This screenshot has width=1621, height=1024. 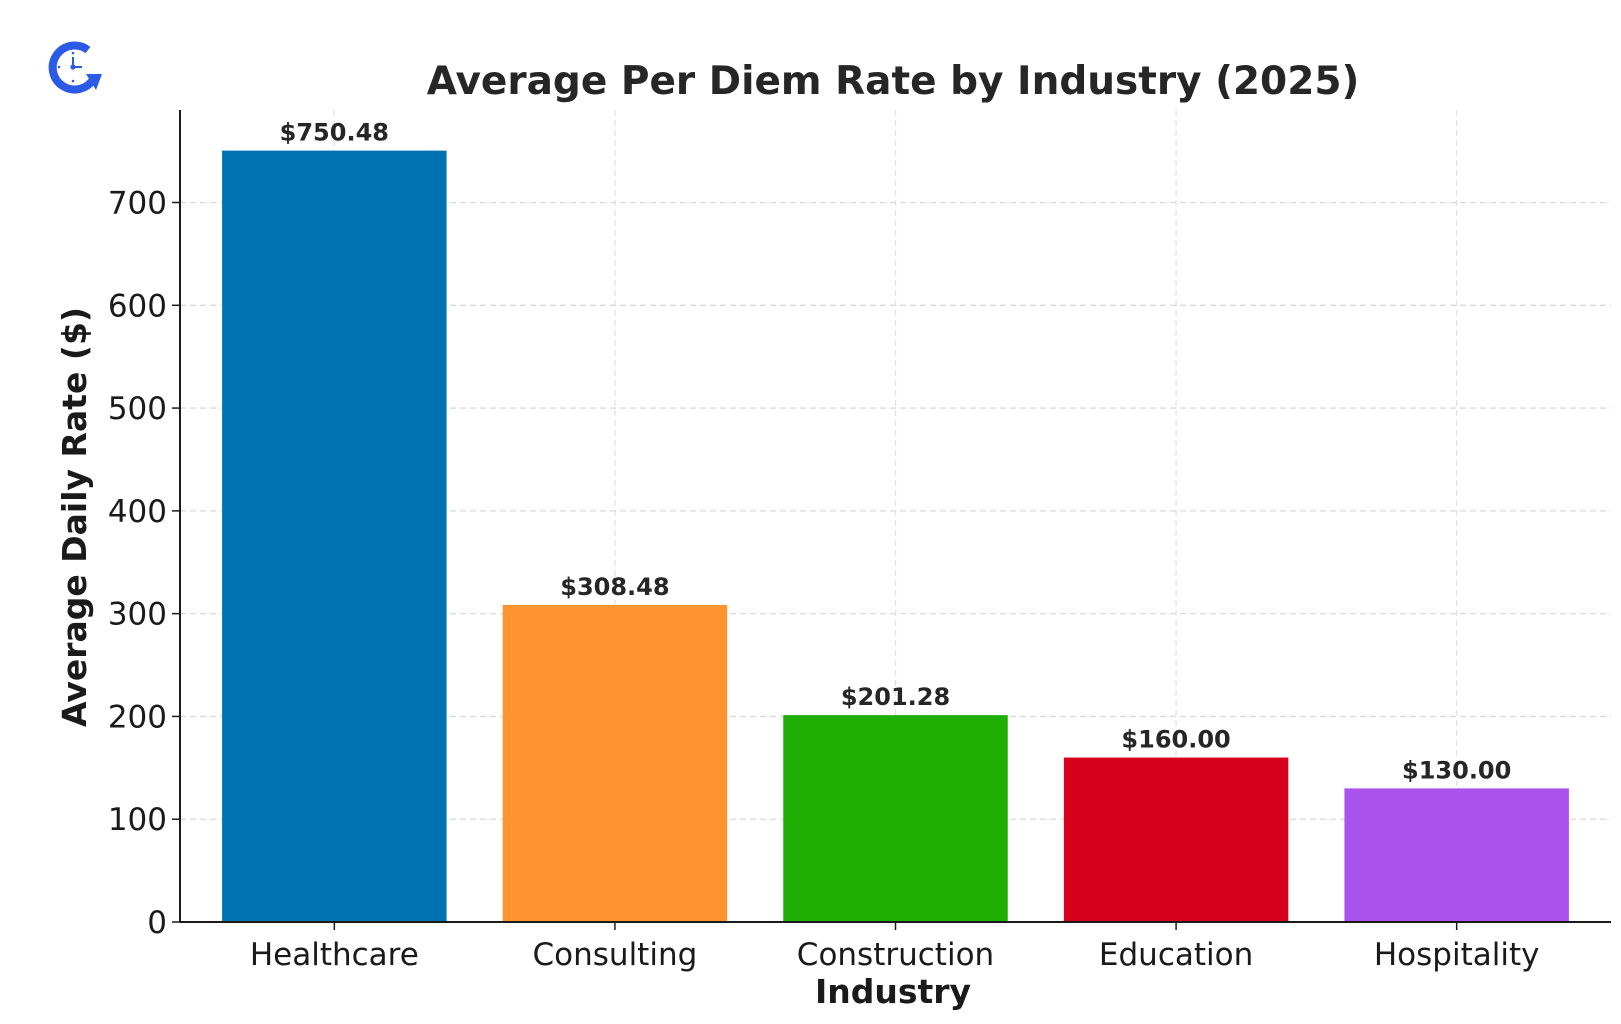 What do you see at coordinates (137, 717) in the screenshot?
I see `y-tick-label: 200` at bounding box center [137, 717].